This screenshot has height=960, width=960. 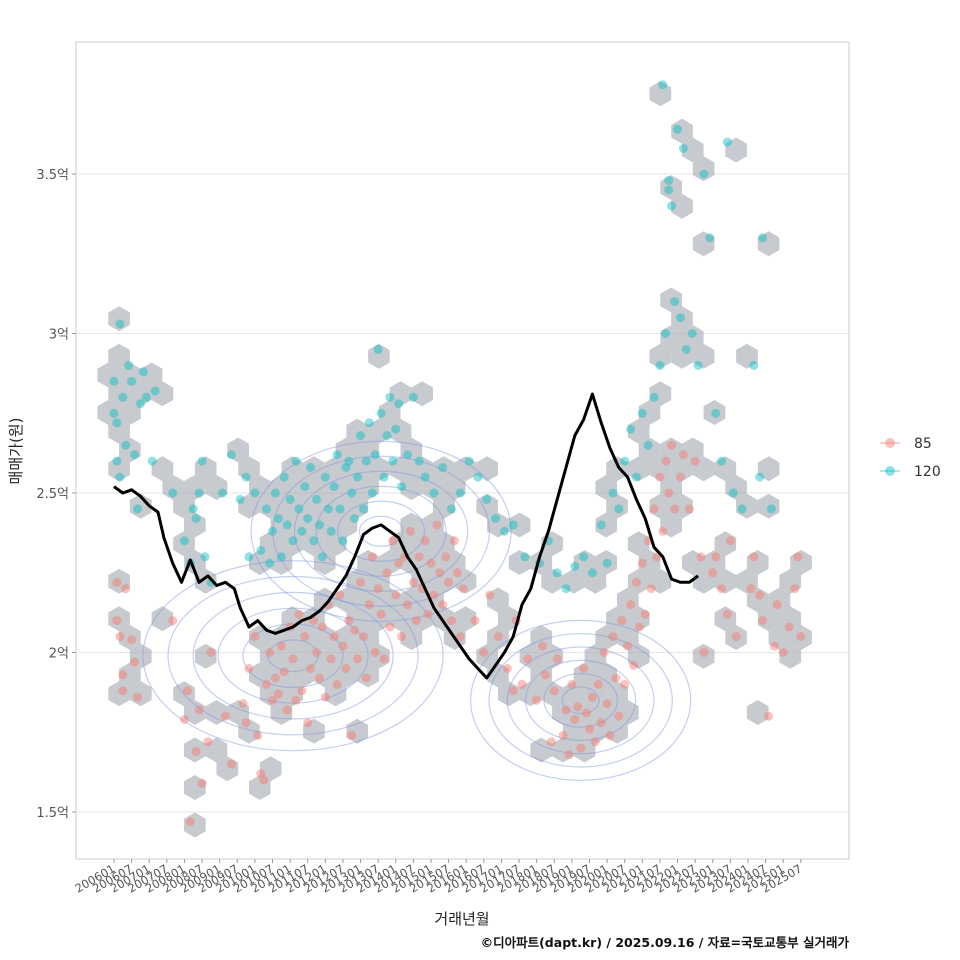 I want to click on y-tick-label: 2.5억, so click(x=52, y=494).